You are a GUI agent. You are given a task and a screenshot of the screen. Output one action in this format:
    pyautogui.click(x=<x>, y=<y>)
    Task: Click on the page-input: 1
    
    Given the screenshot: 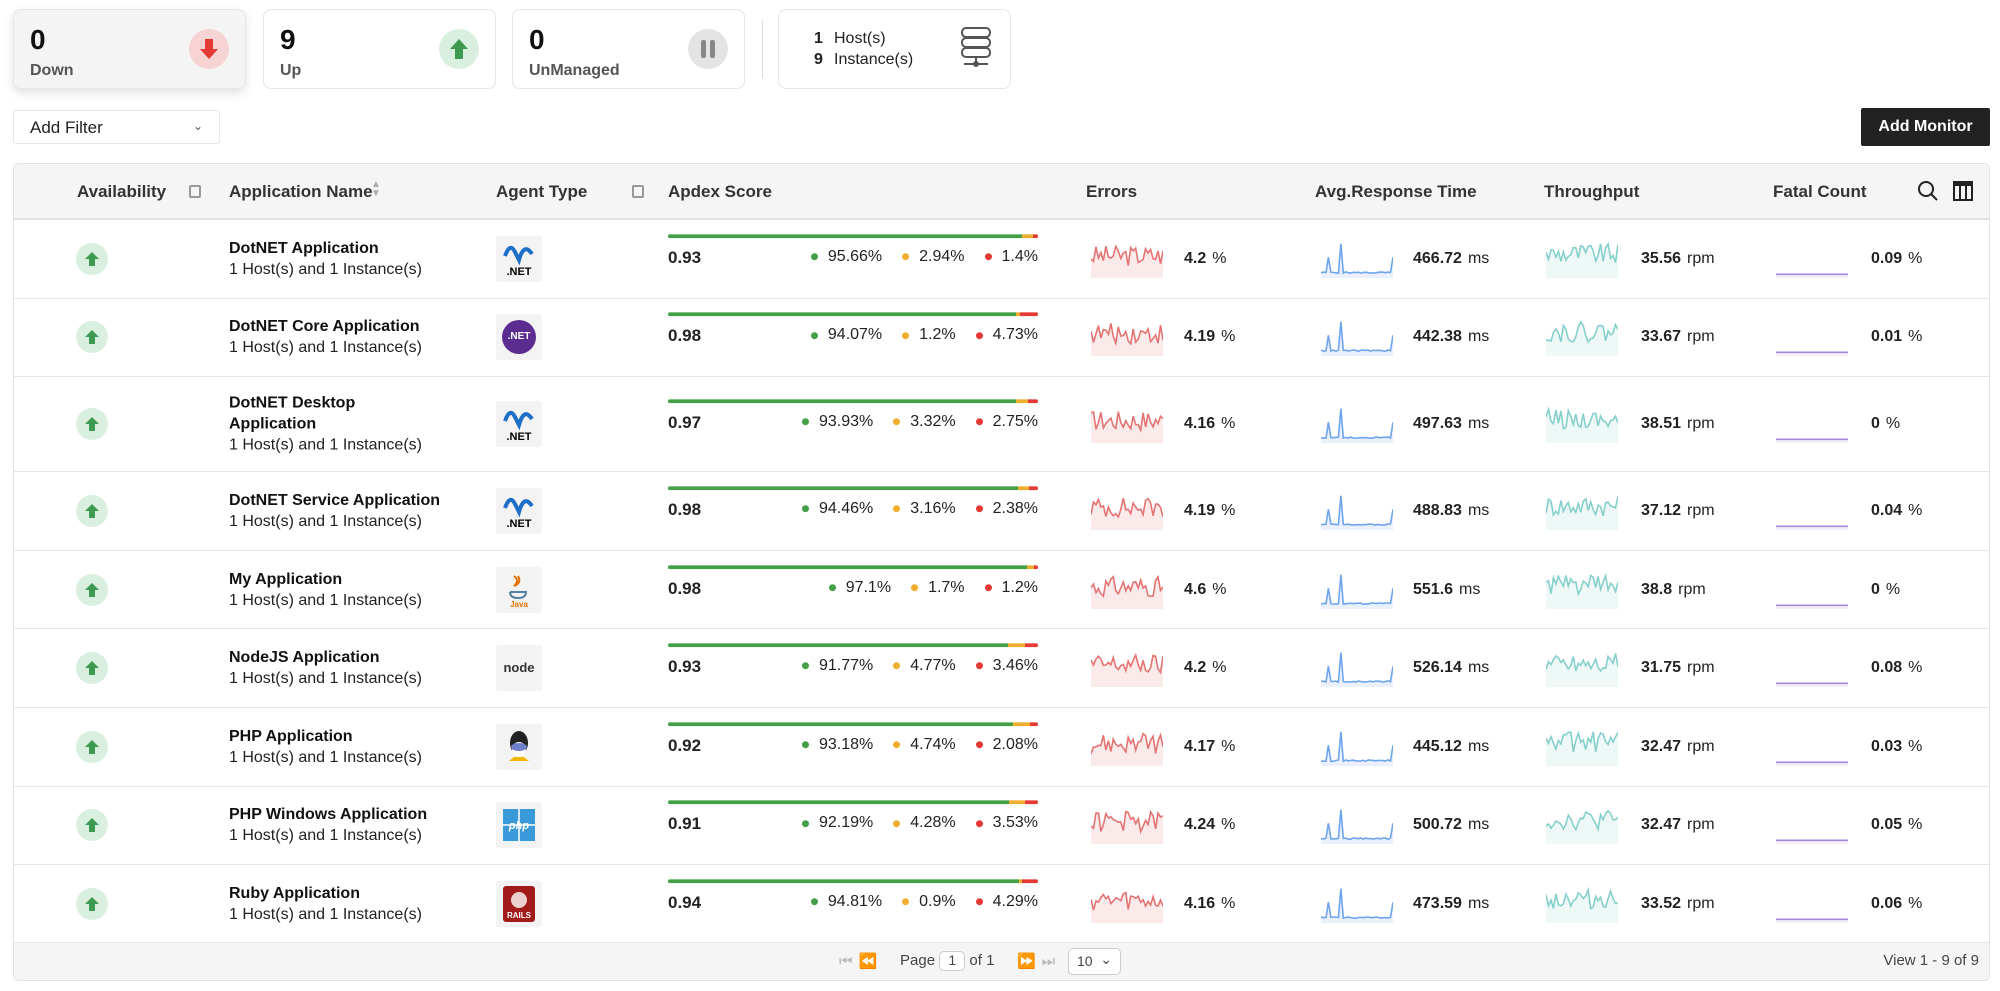 What is the action you would take?
    pyautogui.click(x=952, y=961)
    